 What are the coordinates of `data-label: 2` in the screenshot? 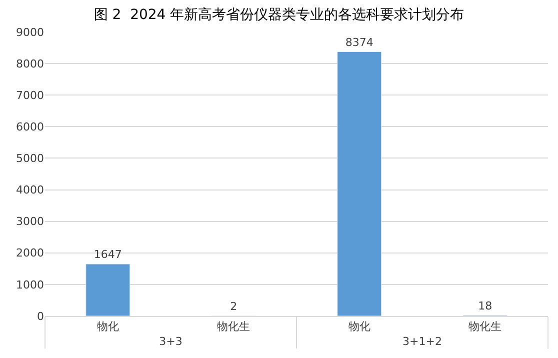 It's located at (234, 306).